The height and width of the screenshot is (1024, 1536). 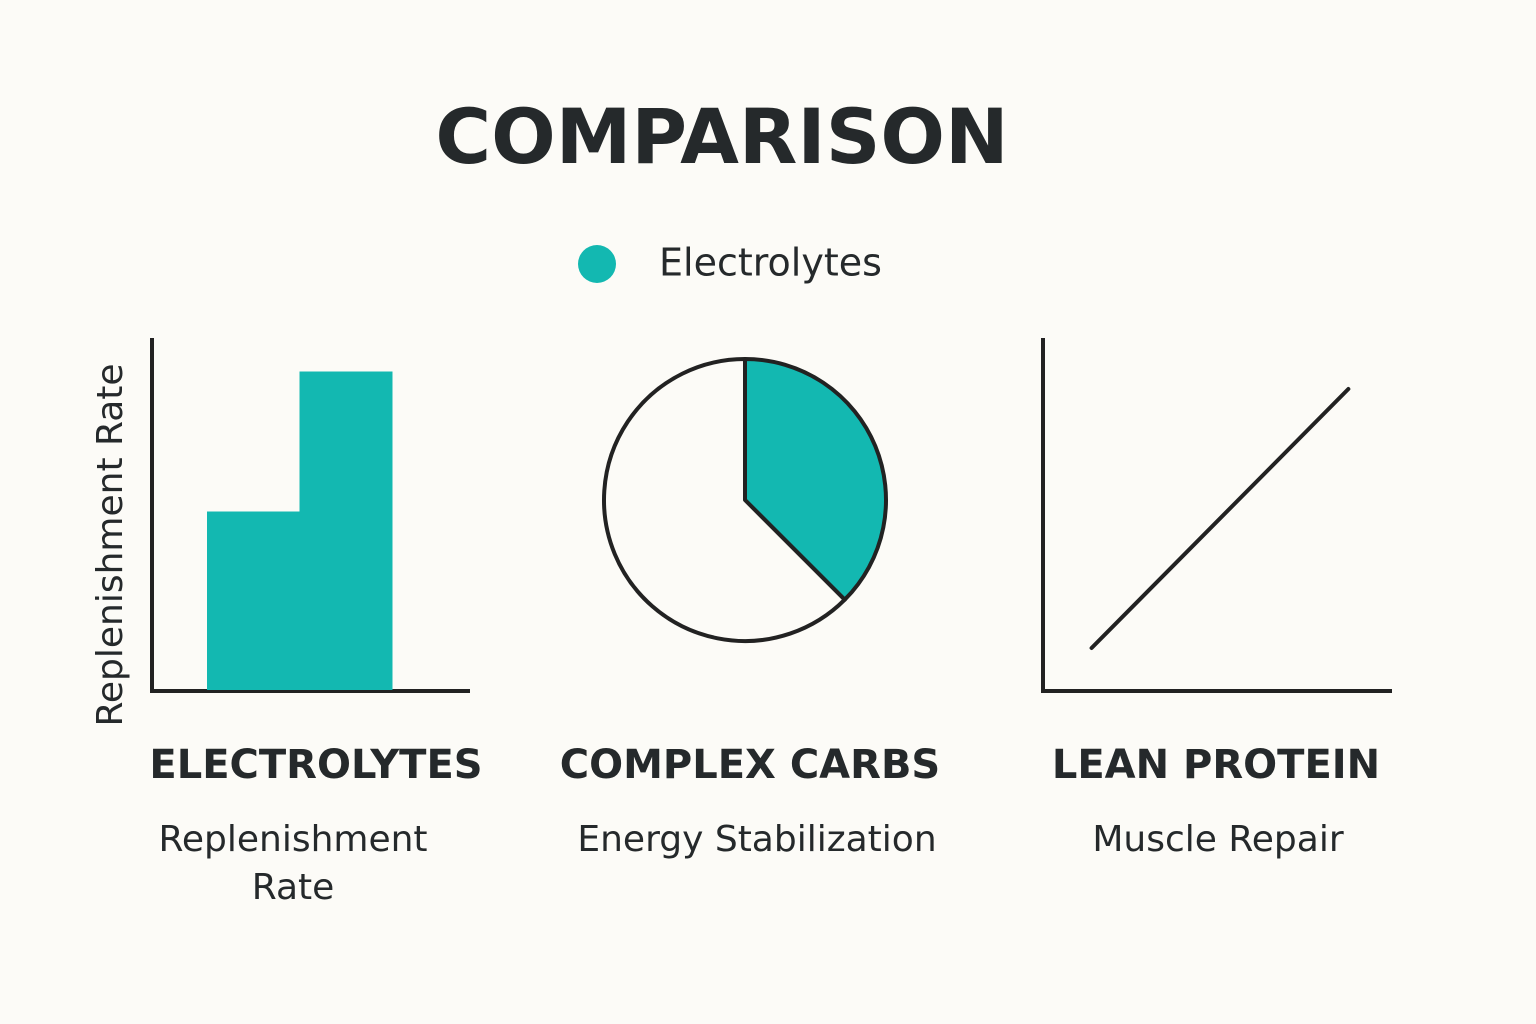 I want to click on legend-label: Electrolytes, so click(x=770, y=263).